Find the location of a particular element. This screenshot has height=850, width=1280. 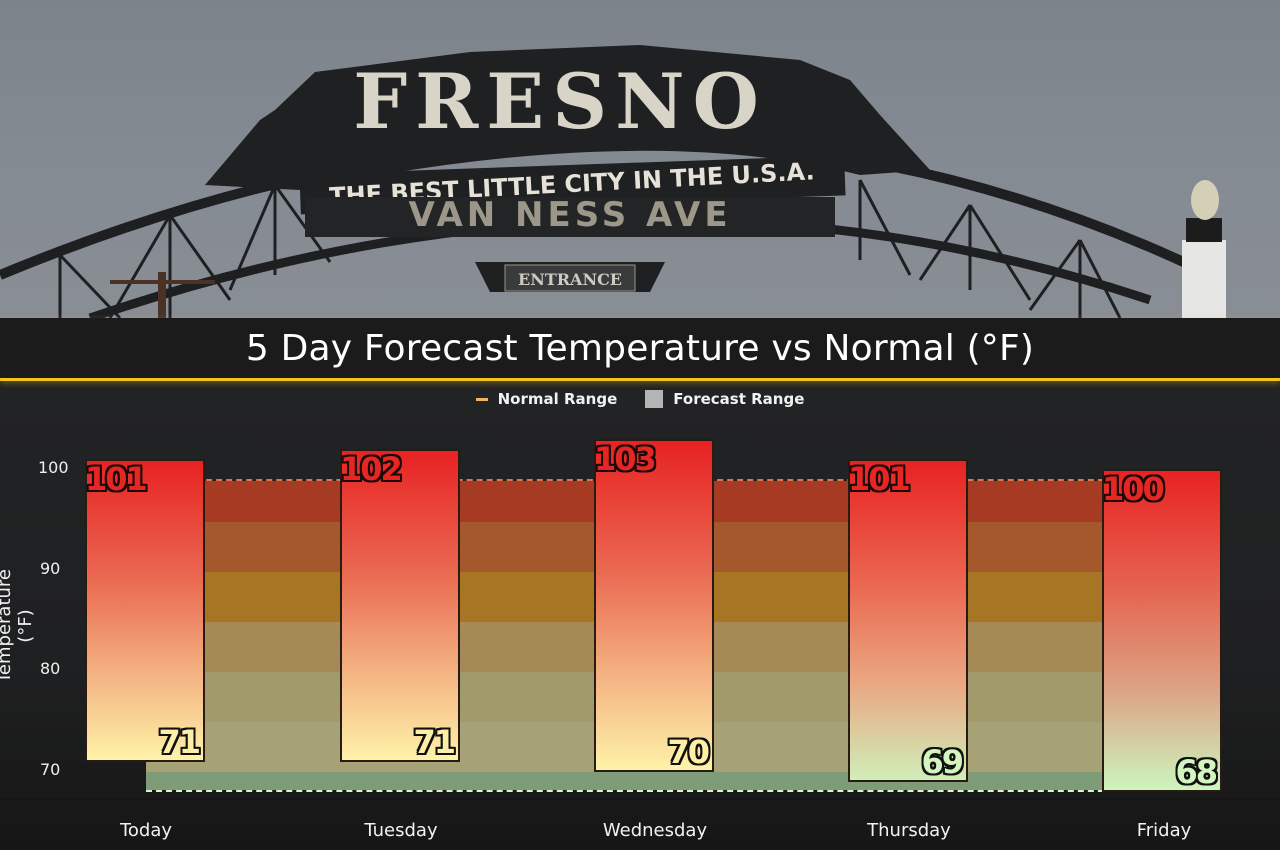

forecast-bar-today: 101 71 is located at coordinates (145, 610).